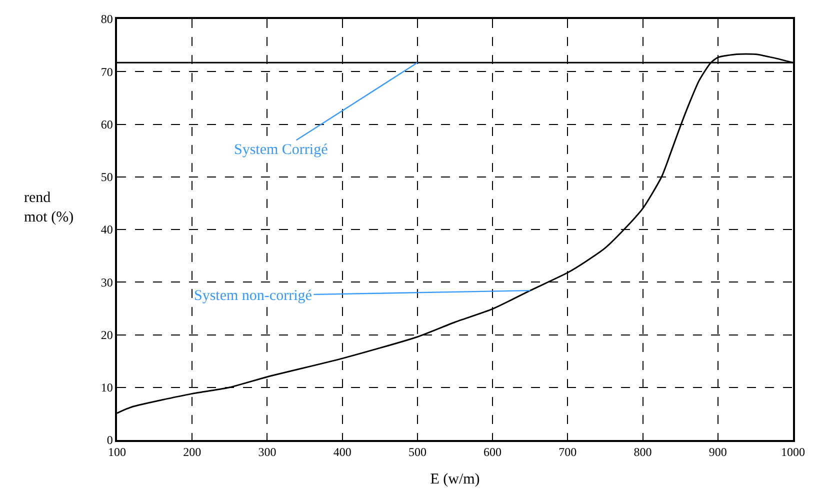  What do you see at coordinates (106, 229) in the screenshot?
I see `y-tick-label: 40` at bounding box center [106, 229].